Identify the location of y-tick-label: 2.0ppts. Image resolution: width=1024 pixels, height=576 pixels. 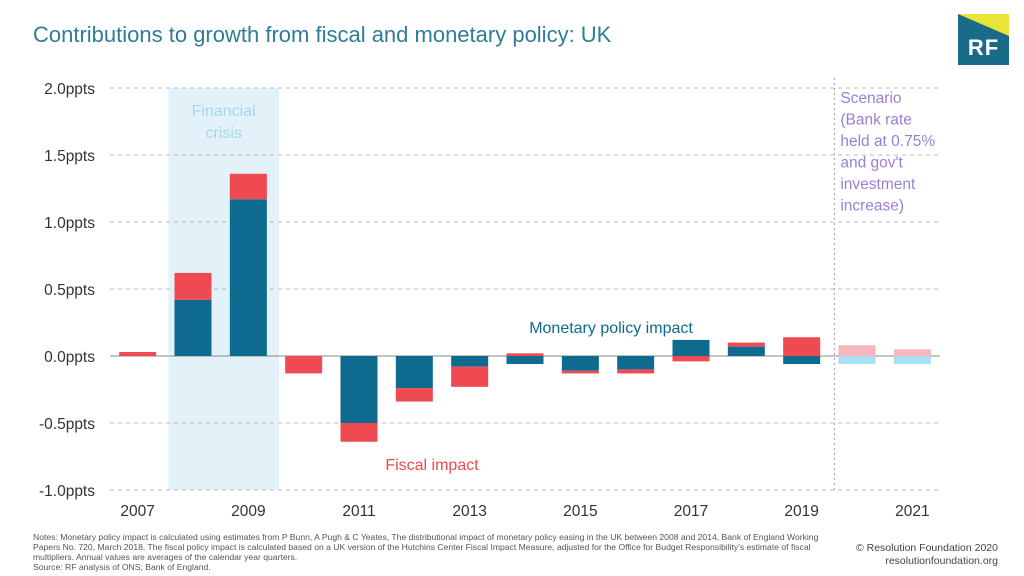
(69, 89).